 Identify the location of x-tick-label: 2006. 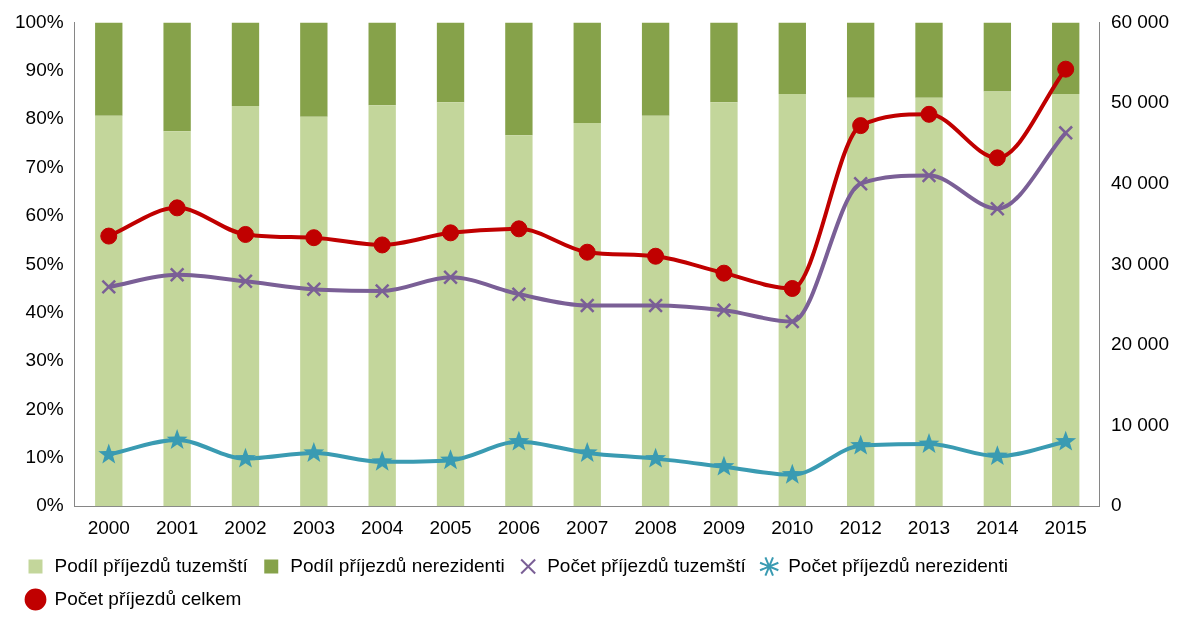
(519, 527).